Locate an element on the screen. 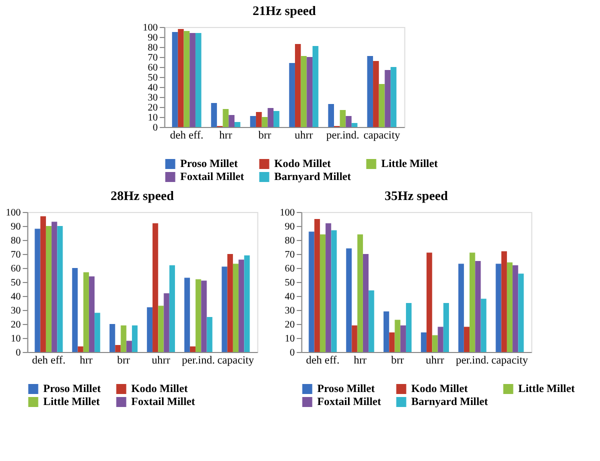  legend-label: Proso Millet is located at coordinates (209, 164).